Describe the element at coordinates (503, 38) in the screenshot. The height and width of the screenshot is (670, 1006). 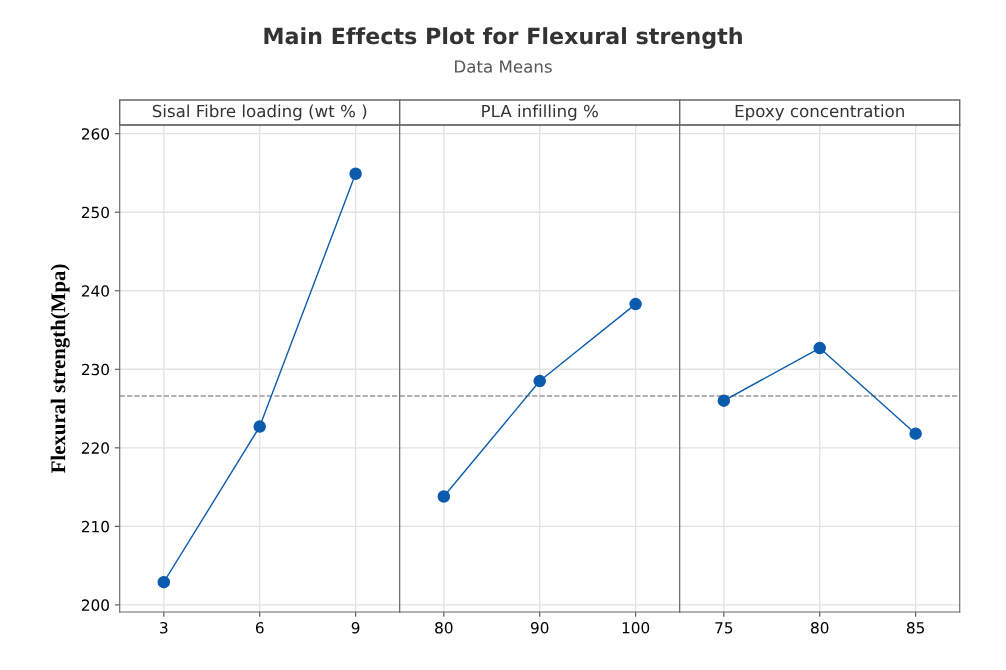
I see `chart-title: Main Effects Plot for Flexural strength` at that location.